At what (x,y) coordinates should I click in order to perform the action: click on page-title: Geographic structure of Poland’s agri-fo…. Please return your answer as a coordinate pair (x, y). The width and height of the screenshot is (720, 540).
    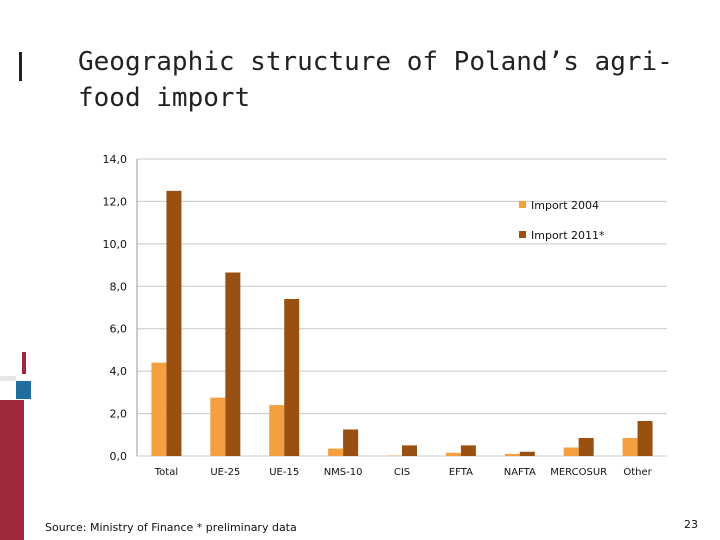
    Looking at the image, I should click on (375, 80).